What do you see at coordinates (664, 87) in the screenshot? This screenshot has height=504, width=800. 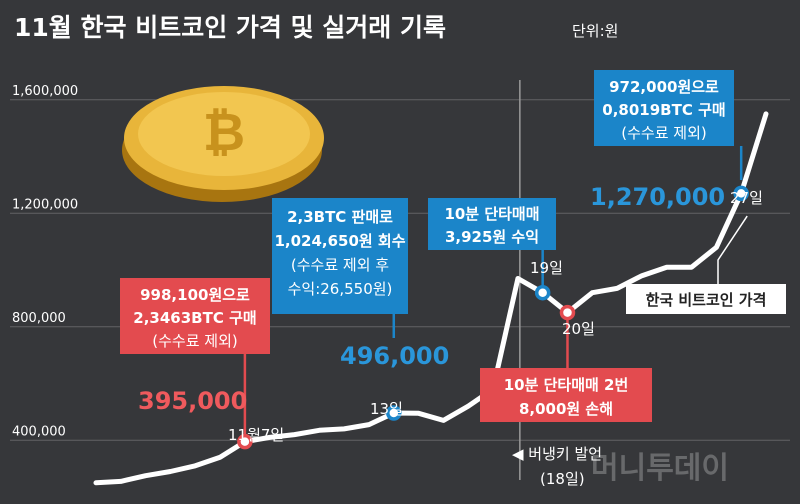 I see `callout-nov27-line1: 972,000원으로` at bounding box center [664, 87].